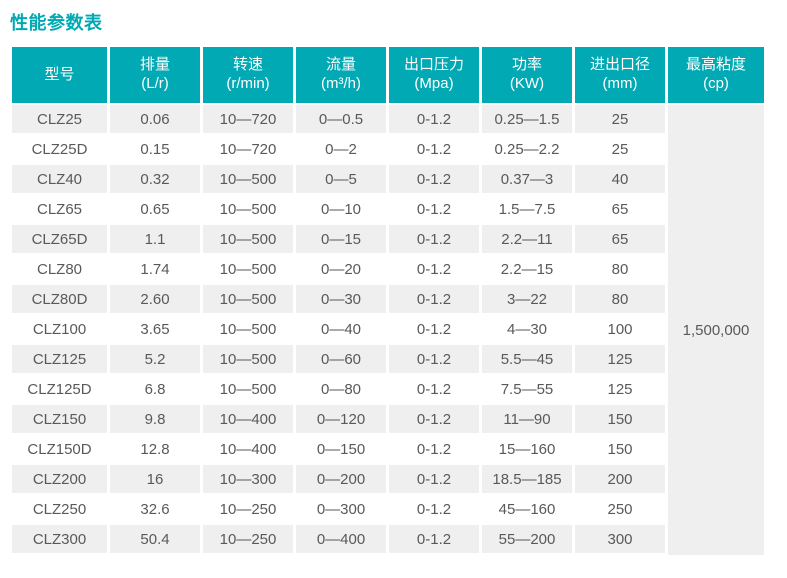 The image size is (787, 578). I want to click on value-cell: 1.74, so click(156, 270).